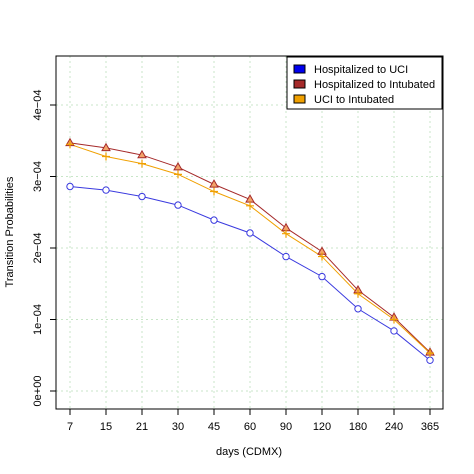 The height and width of the screenshot is (474, 474). I want to click on x-tick-label: 30, so click(178, 427).